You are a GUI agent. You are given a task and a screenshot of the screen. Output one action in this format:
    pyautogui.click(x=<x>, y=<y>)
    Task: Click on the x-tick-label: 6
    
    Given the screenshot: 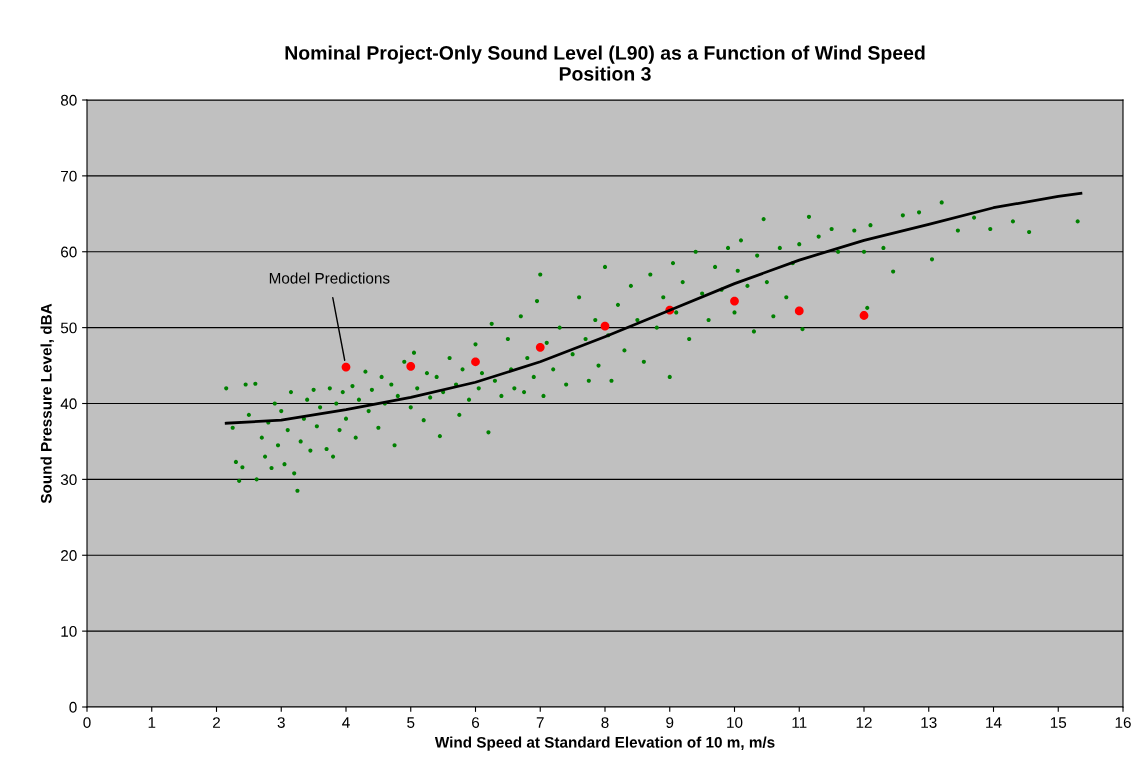 What is the action you would take?
    pyautogui.click(x=476, y=722)
    